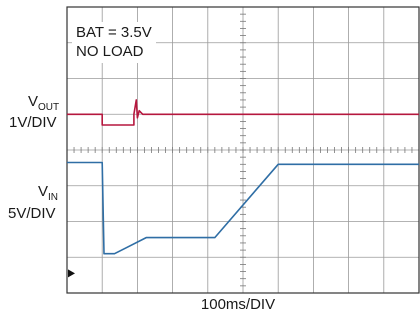 The height and width of the screenshot is (321, 420). Describe the element at coordinates (238, 304) in the screenshot. I see `x-axis-label: 100ms/DIV` at that location.